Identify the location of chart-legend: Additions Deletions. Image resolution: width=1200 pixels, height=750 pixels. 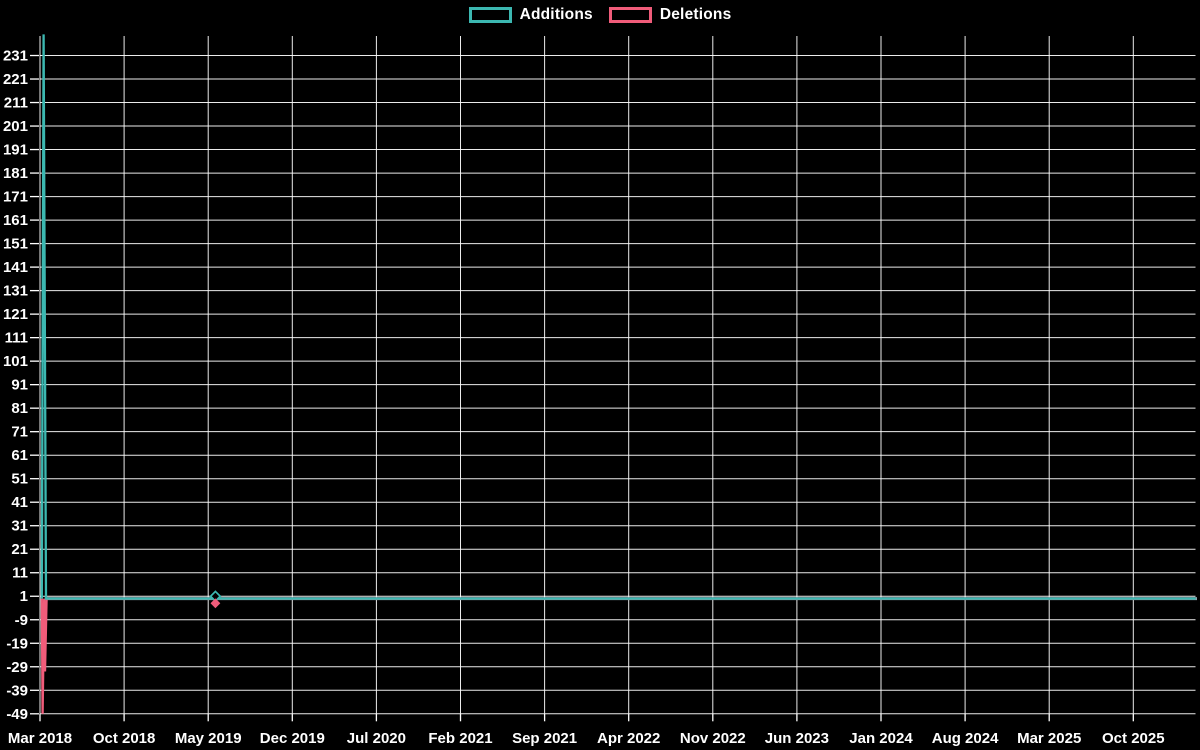
(600, 15).